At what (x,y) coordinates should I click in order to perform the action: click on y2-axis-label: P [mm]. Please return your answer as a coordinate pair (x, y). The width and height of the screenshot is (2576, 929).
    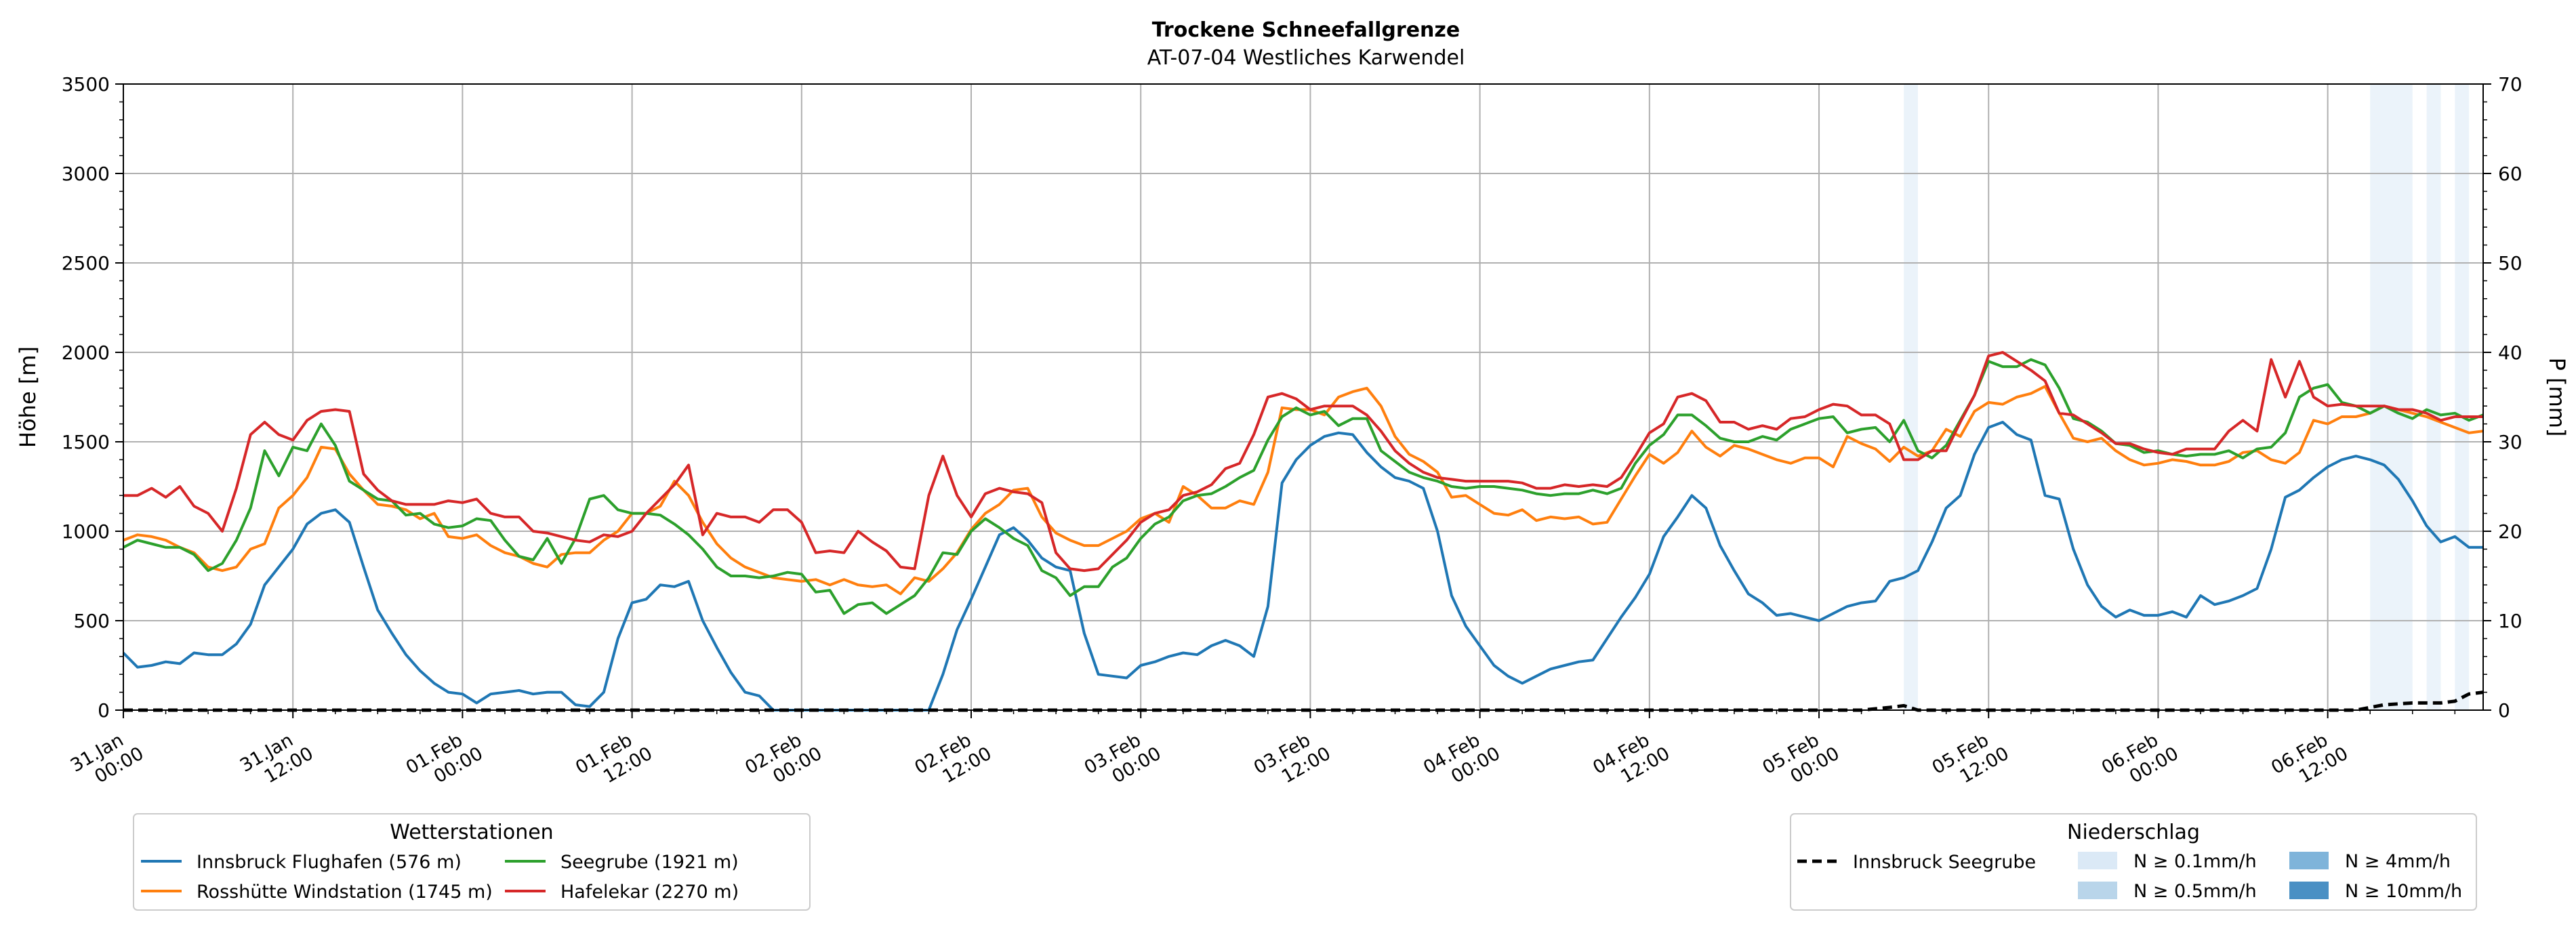
    Looking at the image, I should click on (2557, 397).